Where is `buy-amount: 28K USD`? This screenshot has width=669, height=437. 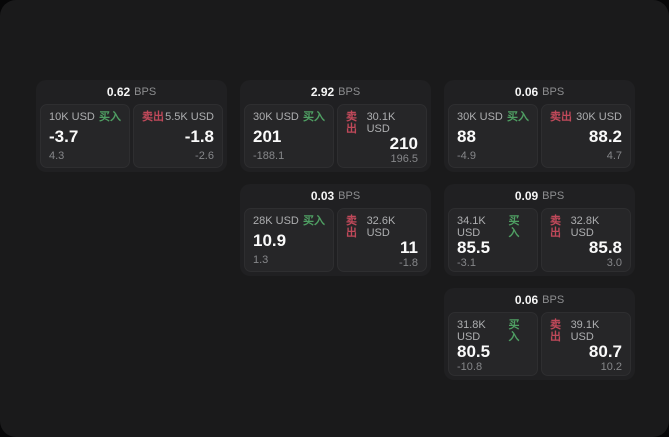 buy-amount: 28K USD is located at coordinates (276, 221).